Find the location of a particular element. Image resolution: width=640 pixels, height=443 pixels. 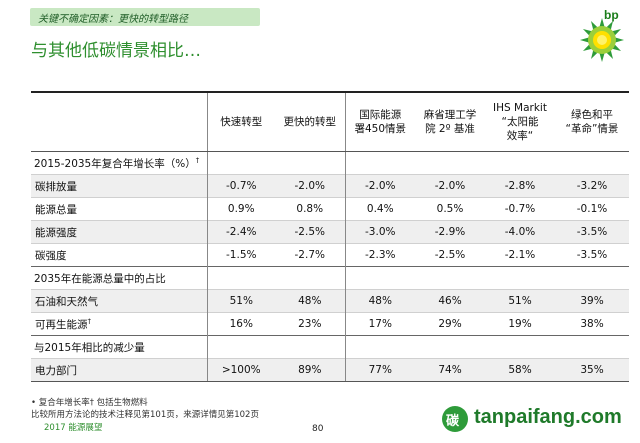

watermark-text: tanpaifang.com is located at coordinates (548, 417).